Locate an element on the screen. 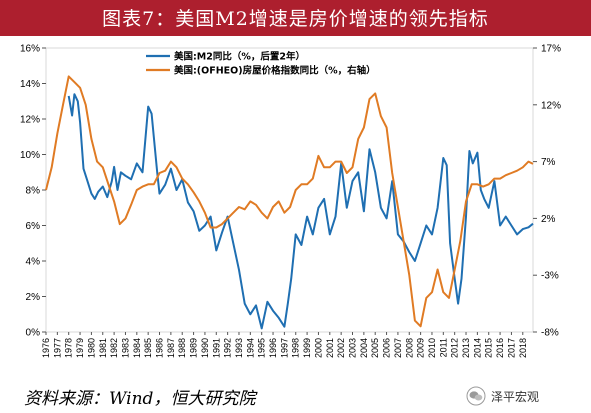  x-tick-label: 1996 is located at coordinates (273, 348).